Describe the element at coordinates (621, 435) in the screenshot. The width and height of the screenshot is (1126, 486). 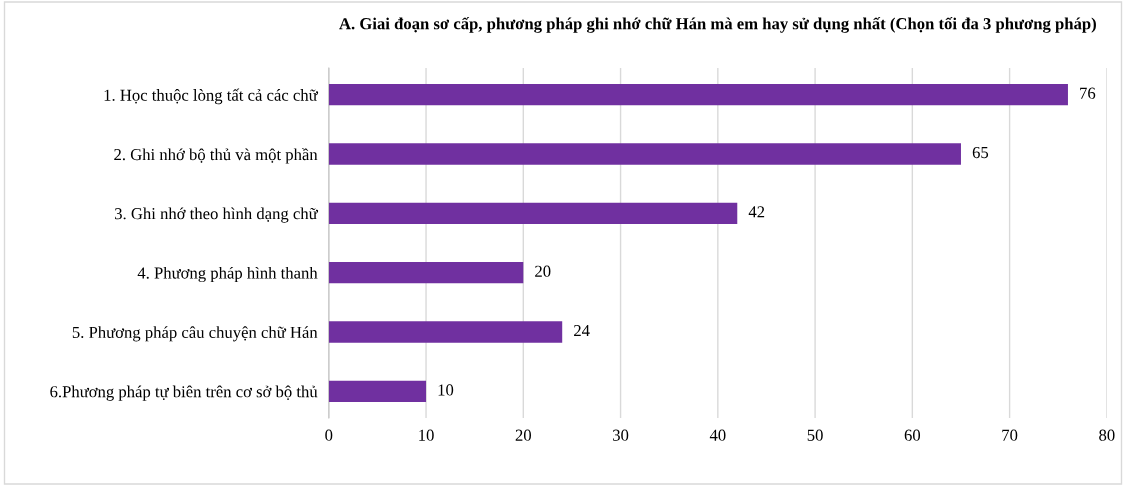
I see `x-tick-label: 30` at that location.